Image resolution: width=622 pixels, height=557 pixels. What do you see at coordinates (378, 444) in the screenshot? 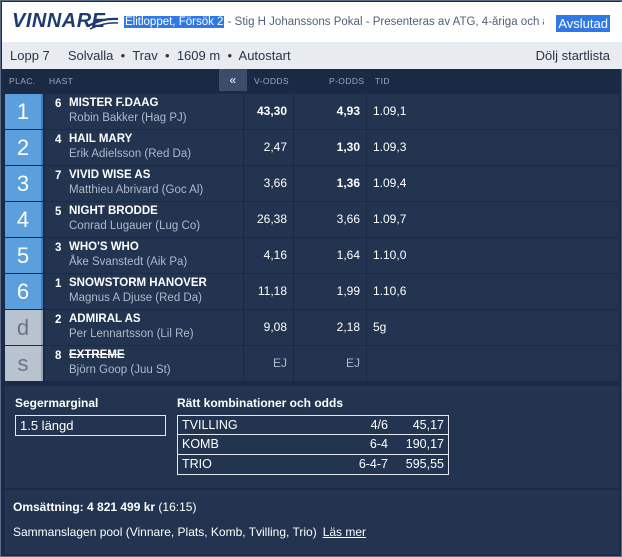
I see `combo-combination: 6-4` at bounding box center [378, 444].